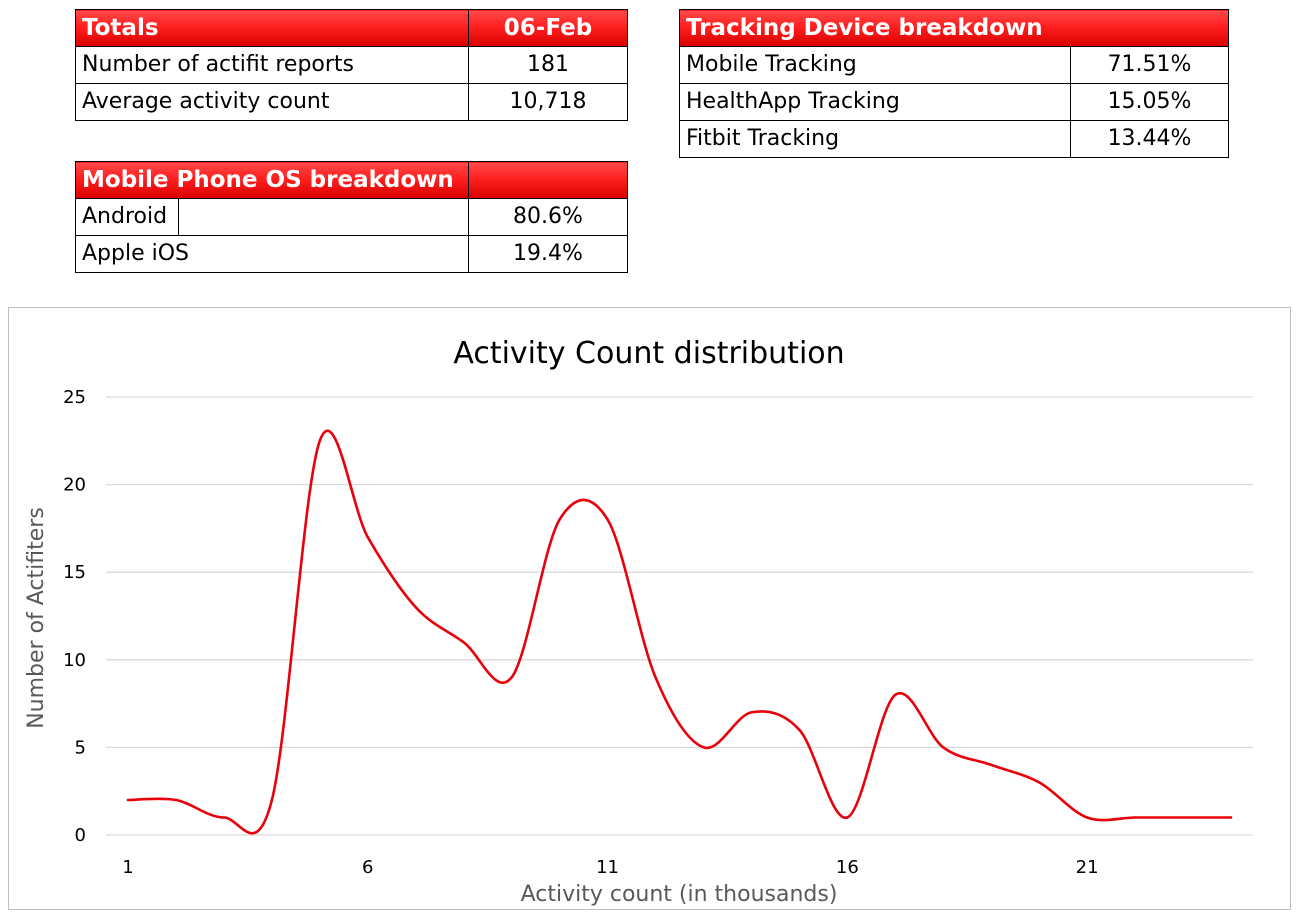 This screenshot has width=1303, height=917. Describe the element at coordinates (80, 747) in the screenshot. I see `y-tick-label: 5` at that location.